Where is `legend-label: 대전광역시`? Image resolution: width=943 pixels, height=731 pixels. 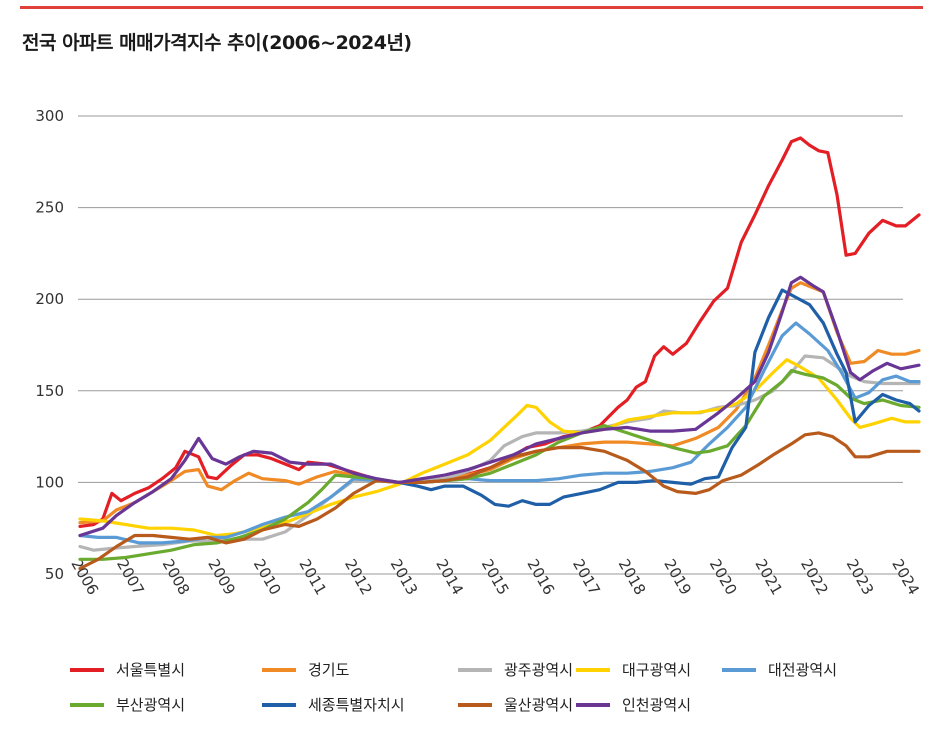
legend-label: 대전광역시 is located at coordinates (802, 670).